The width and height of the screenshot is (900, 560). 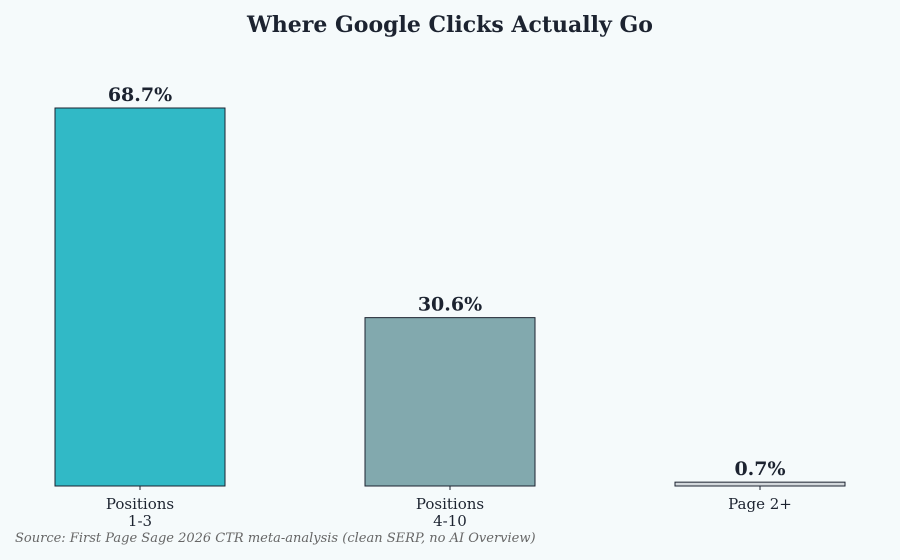 I want to click on value-label: 68.7%, so click(x=140, y=95).